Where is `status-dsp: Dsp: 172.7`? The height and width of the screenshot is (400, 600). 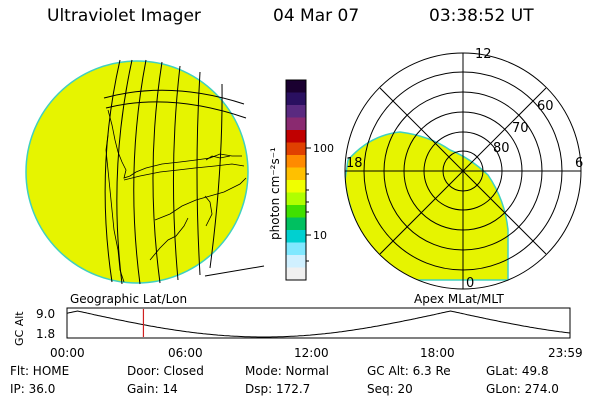
status-dsp: Dsp: 172.7 is located at coordinates (278, 389).